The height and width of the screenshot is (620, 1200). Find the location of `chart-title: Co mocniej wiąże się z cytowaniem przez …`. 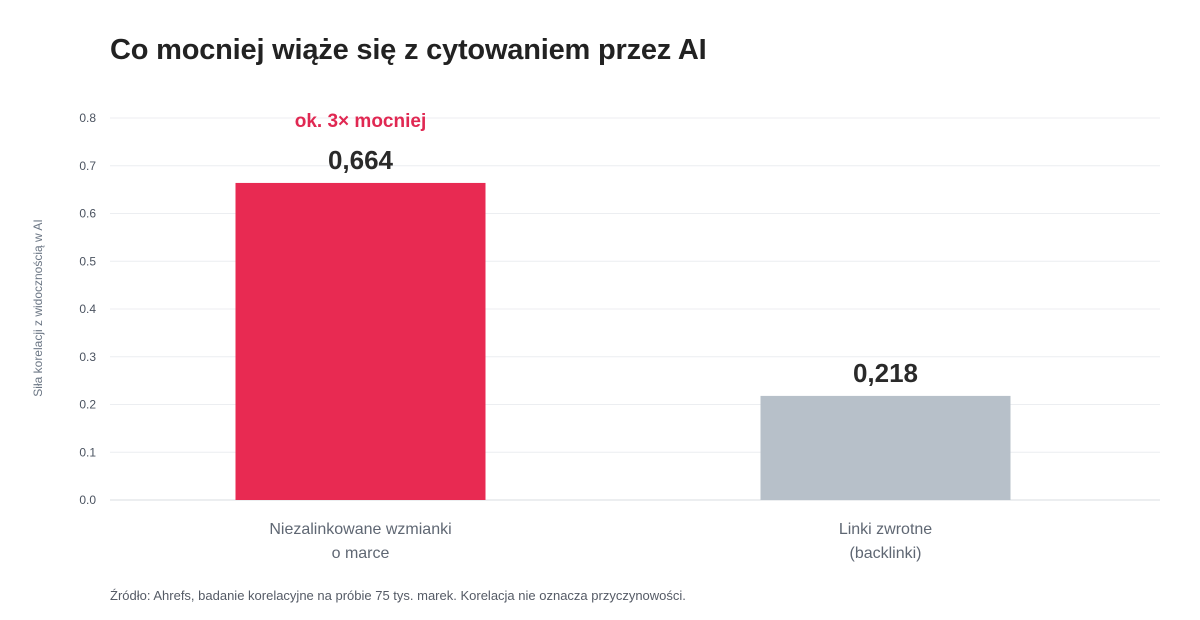

chart-title: Co mocniej wiąże się z cytowaniem przez … is located at coordinates (408, 50).